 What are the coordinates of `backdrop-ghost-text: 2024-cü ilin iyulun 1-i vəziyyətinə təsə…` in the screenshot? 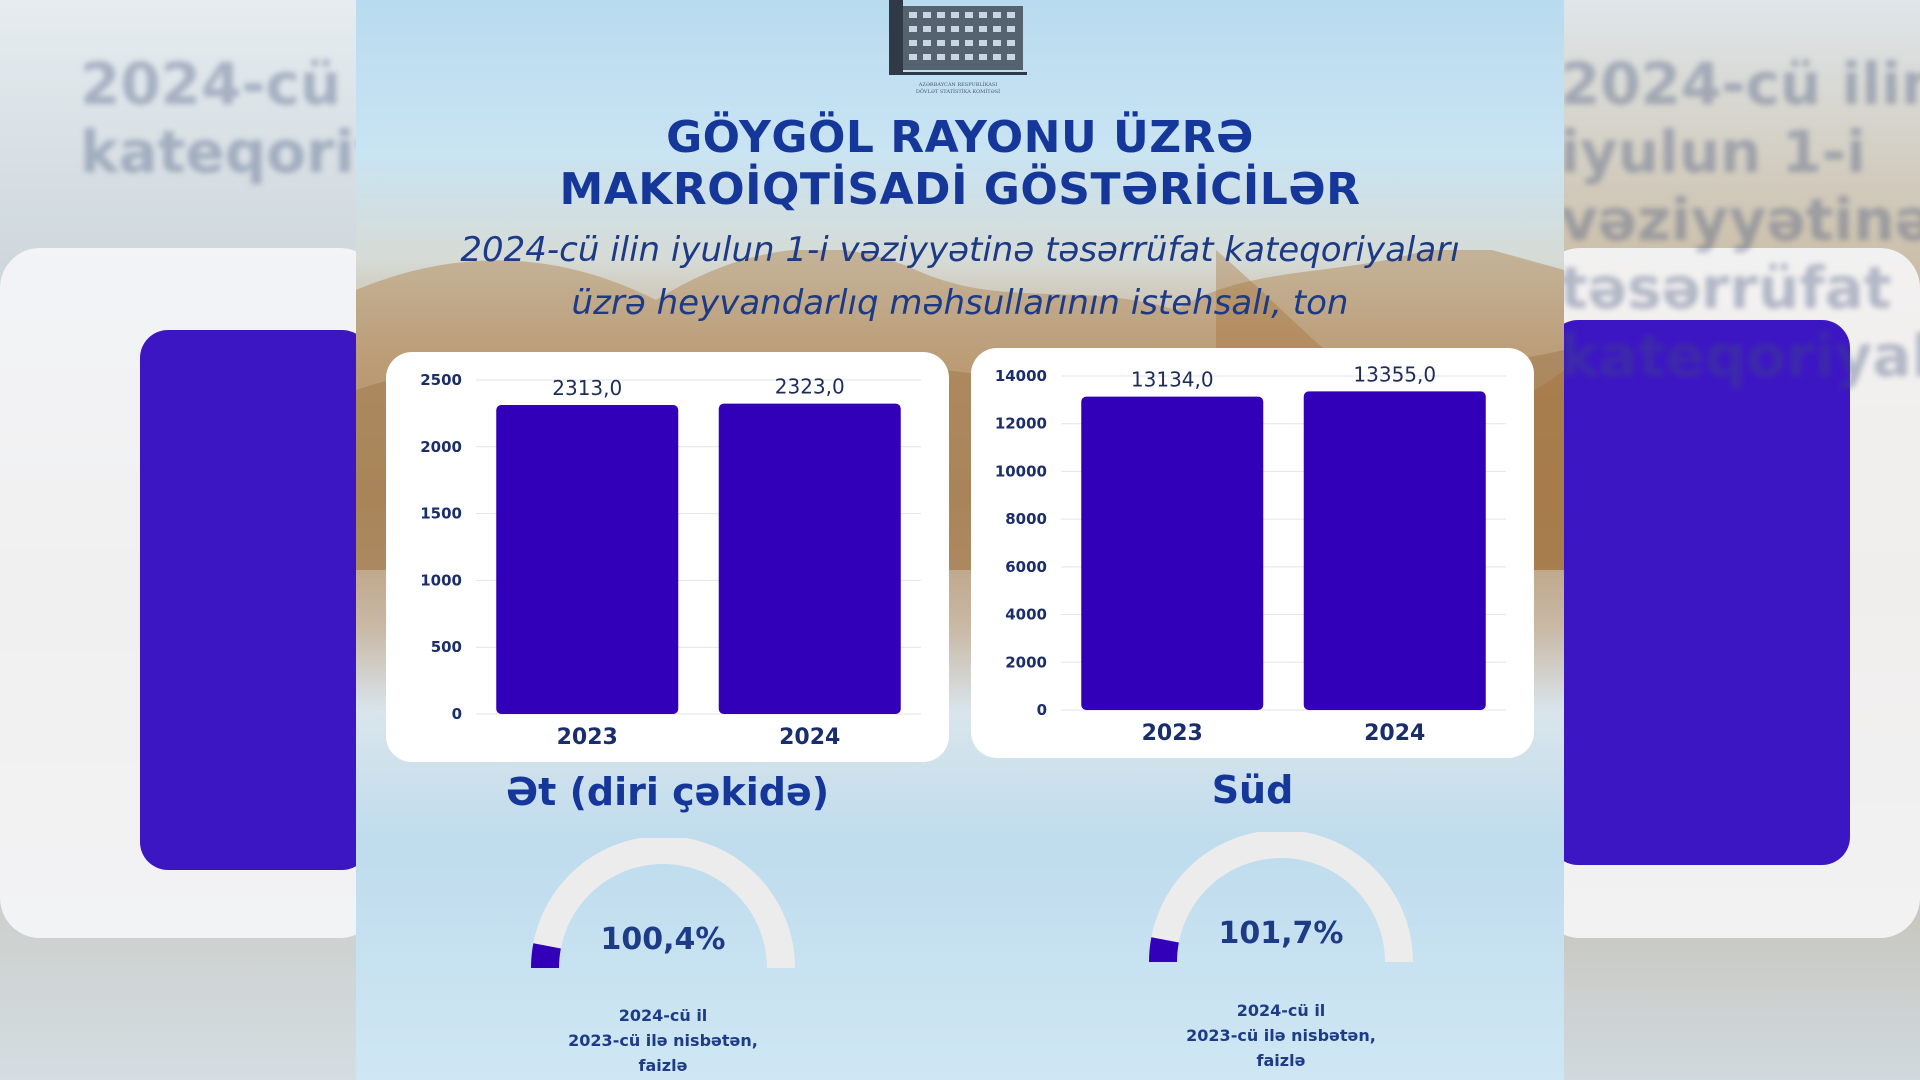 It's located at (1740, 220).